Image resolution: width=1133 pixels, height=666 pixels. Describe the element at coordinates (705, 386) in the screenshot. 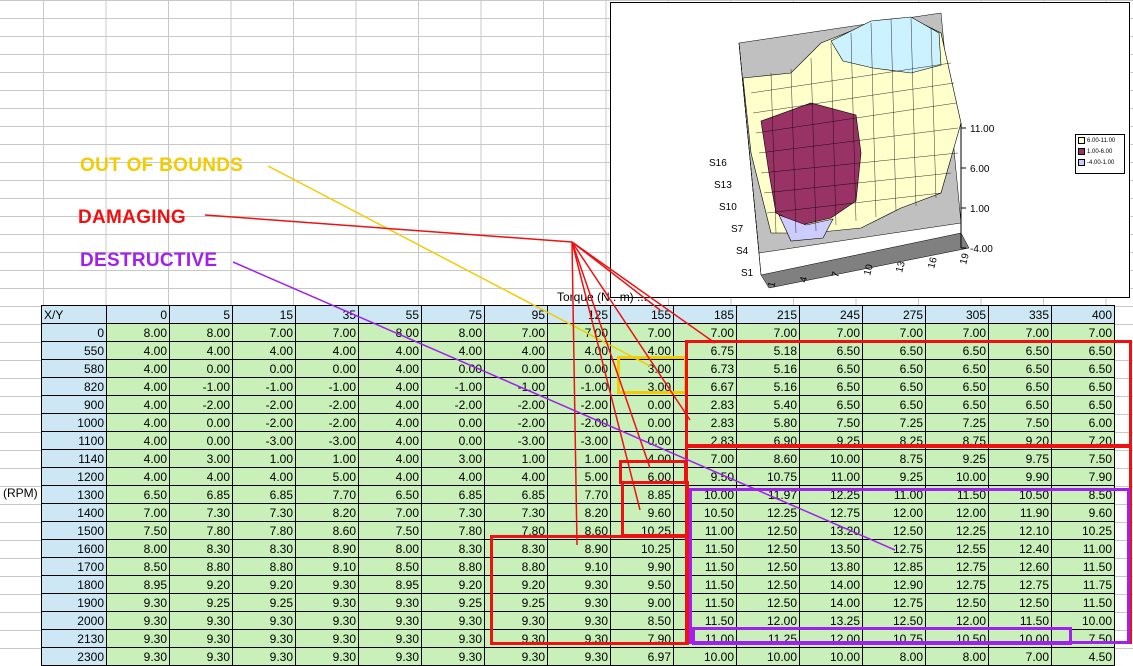

I see `table-cell: 6.67` at that location.